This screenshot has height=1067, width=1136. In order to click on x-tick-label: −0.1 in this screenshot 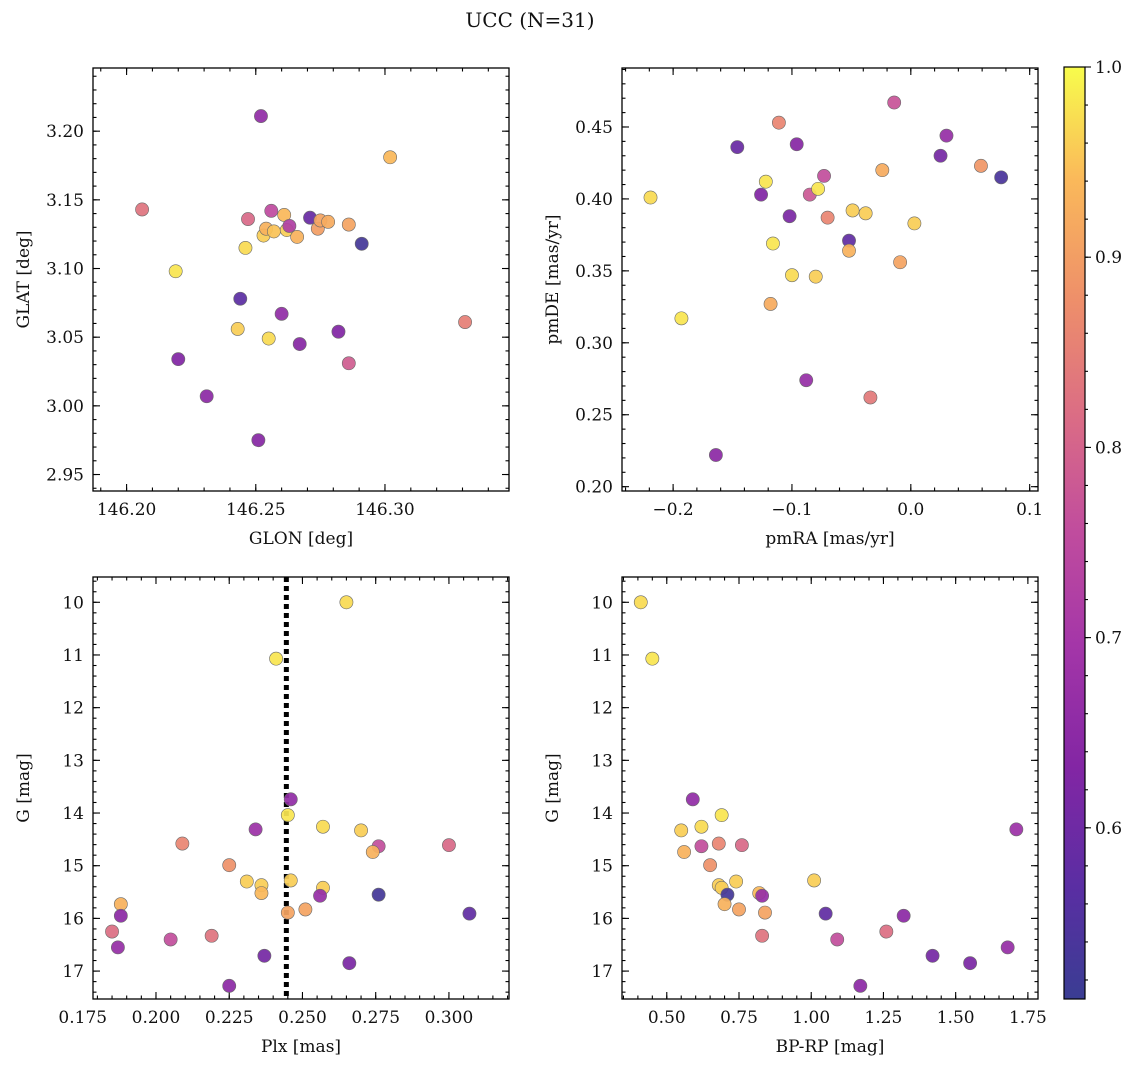, I will do `click(791, 510)`.